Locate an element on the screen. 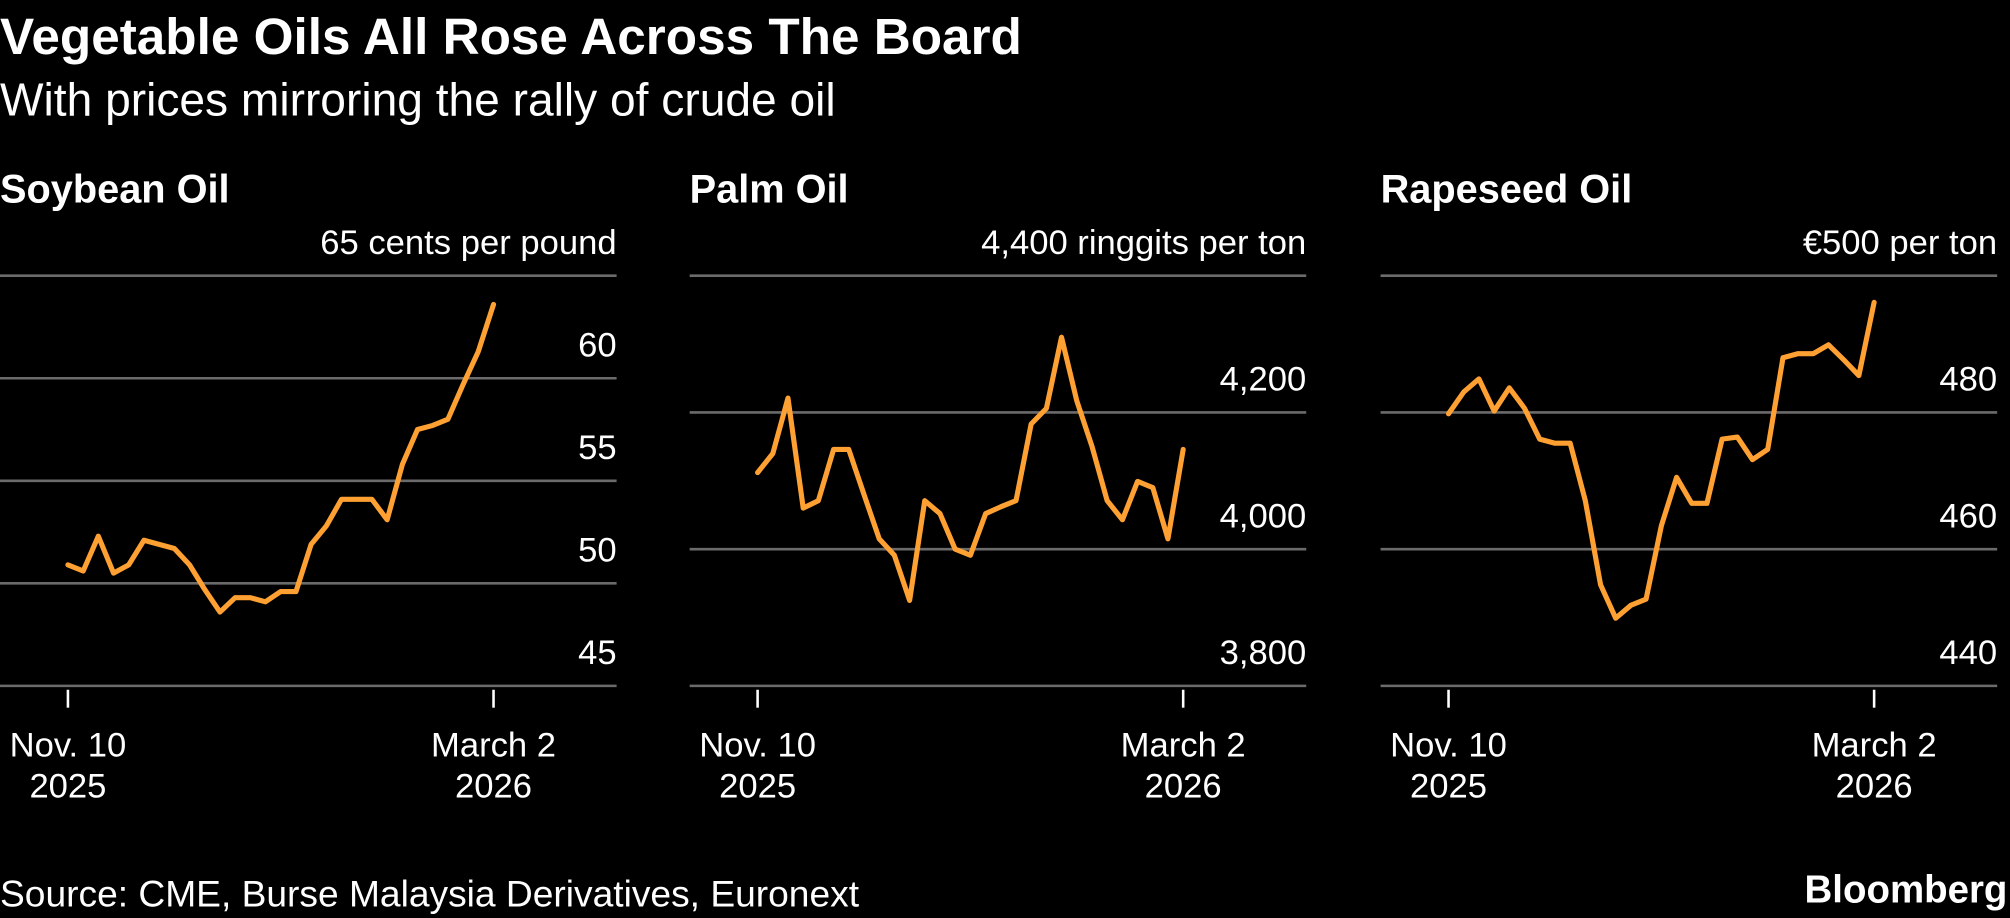  y-tick-label: 440 is located at coordinates (1968, 653).